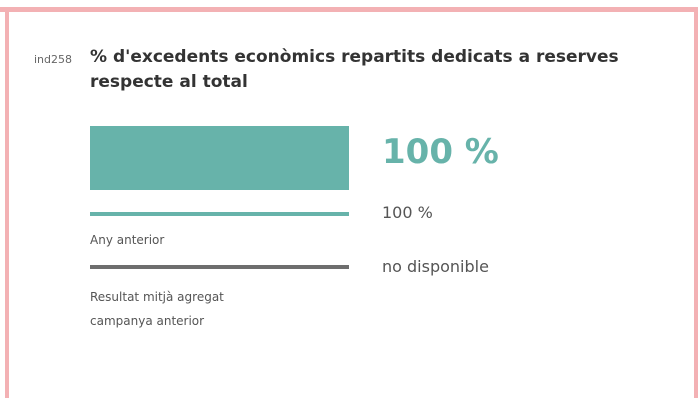  I want to click on current-value-bar-fill, so click(219, 158).